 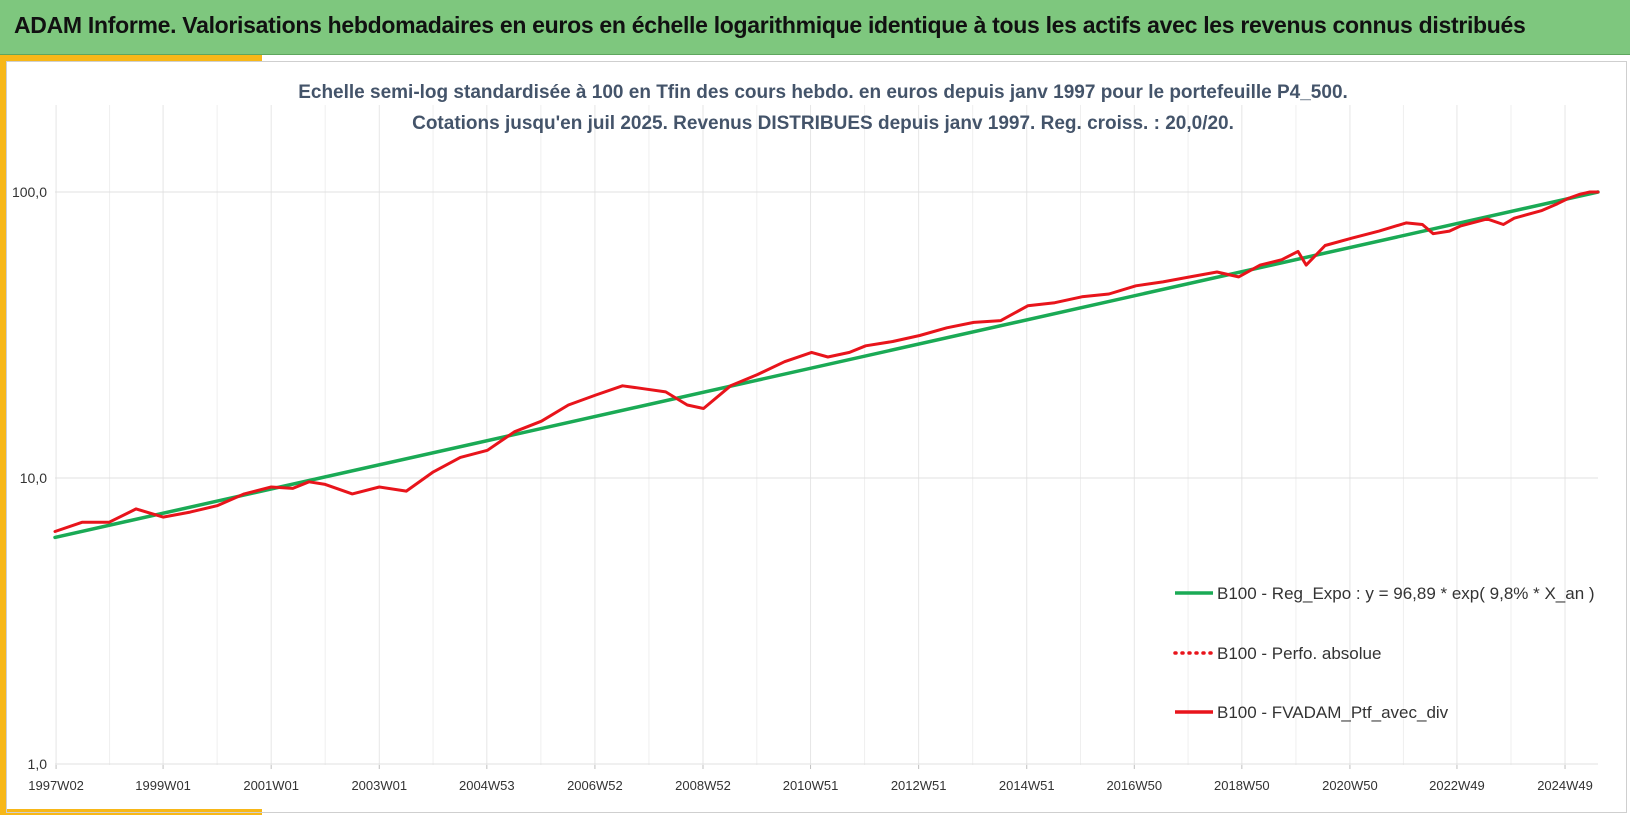 I want to click on x-tick-label: 2018W50, so click(x=1242, y=785).